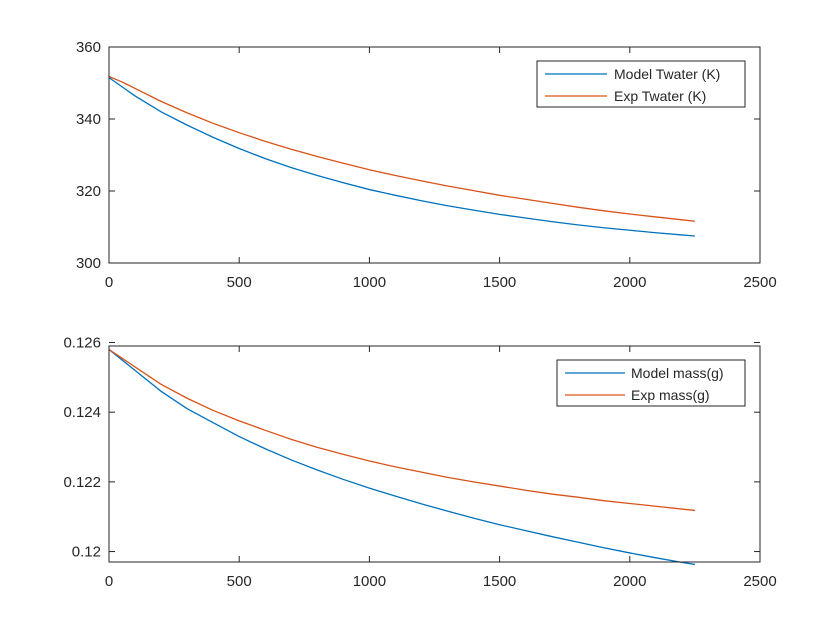 The width and height of the screenshot is (840, 630). I want to click on top-chart-y-tick-label: 360, so click(88, 47).